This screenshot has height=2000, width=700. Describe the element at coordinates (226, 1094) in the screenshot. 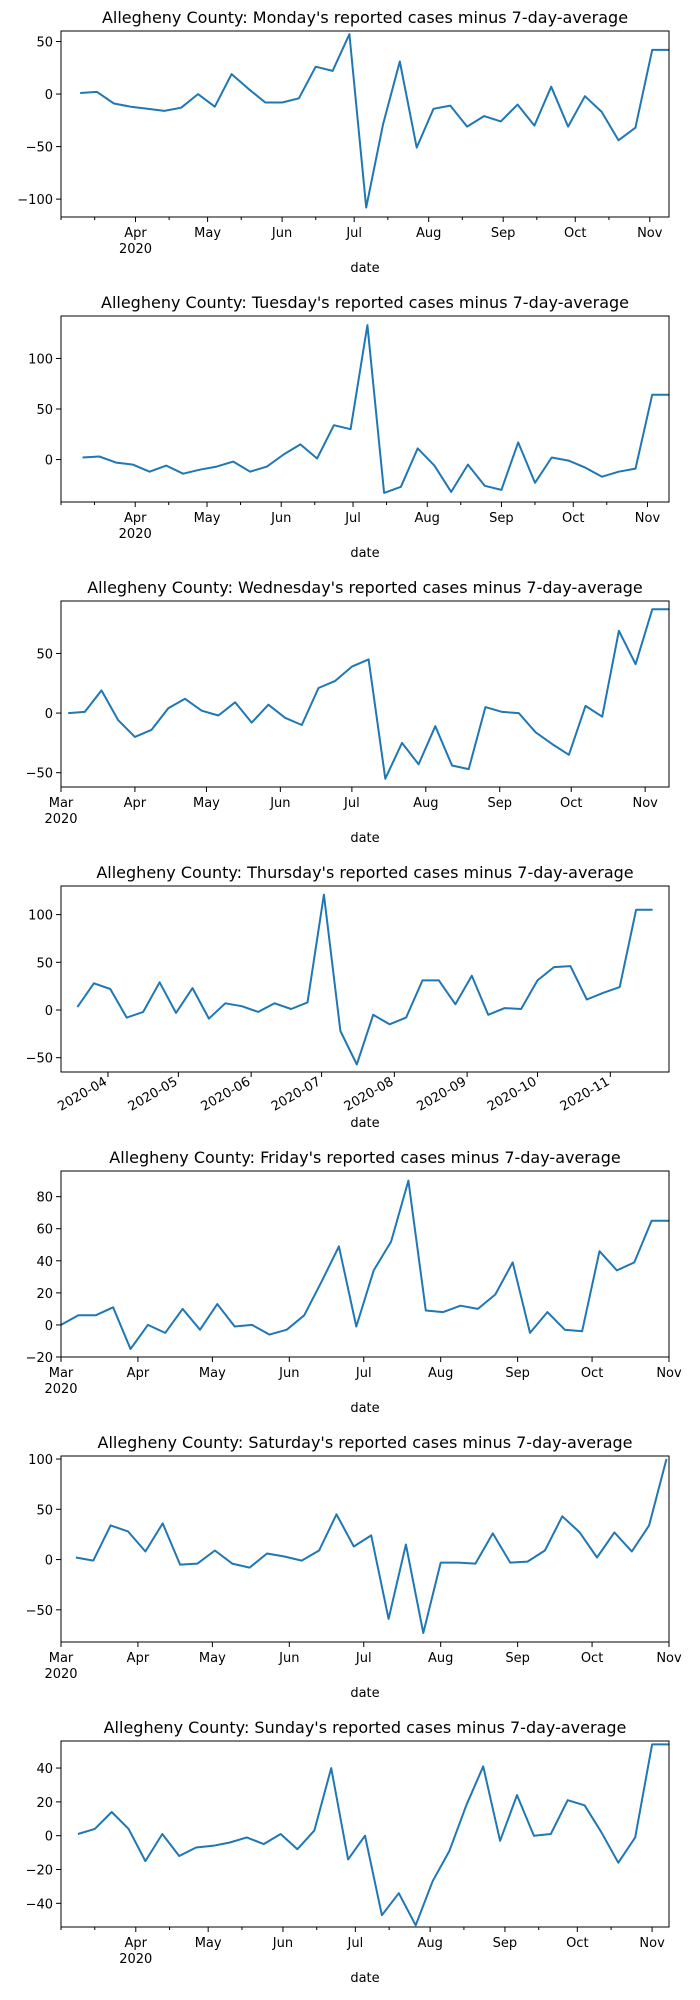

I see `x-tick-label: 2020-06` at that location.